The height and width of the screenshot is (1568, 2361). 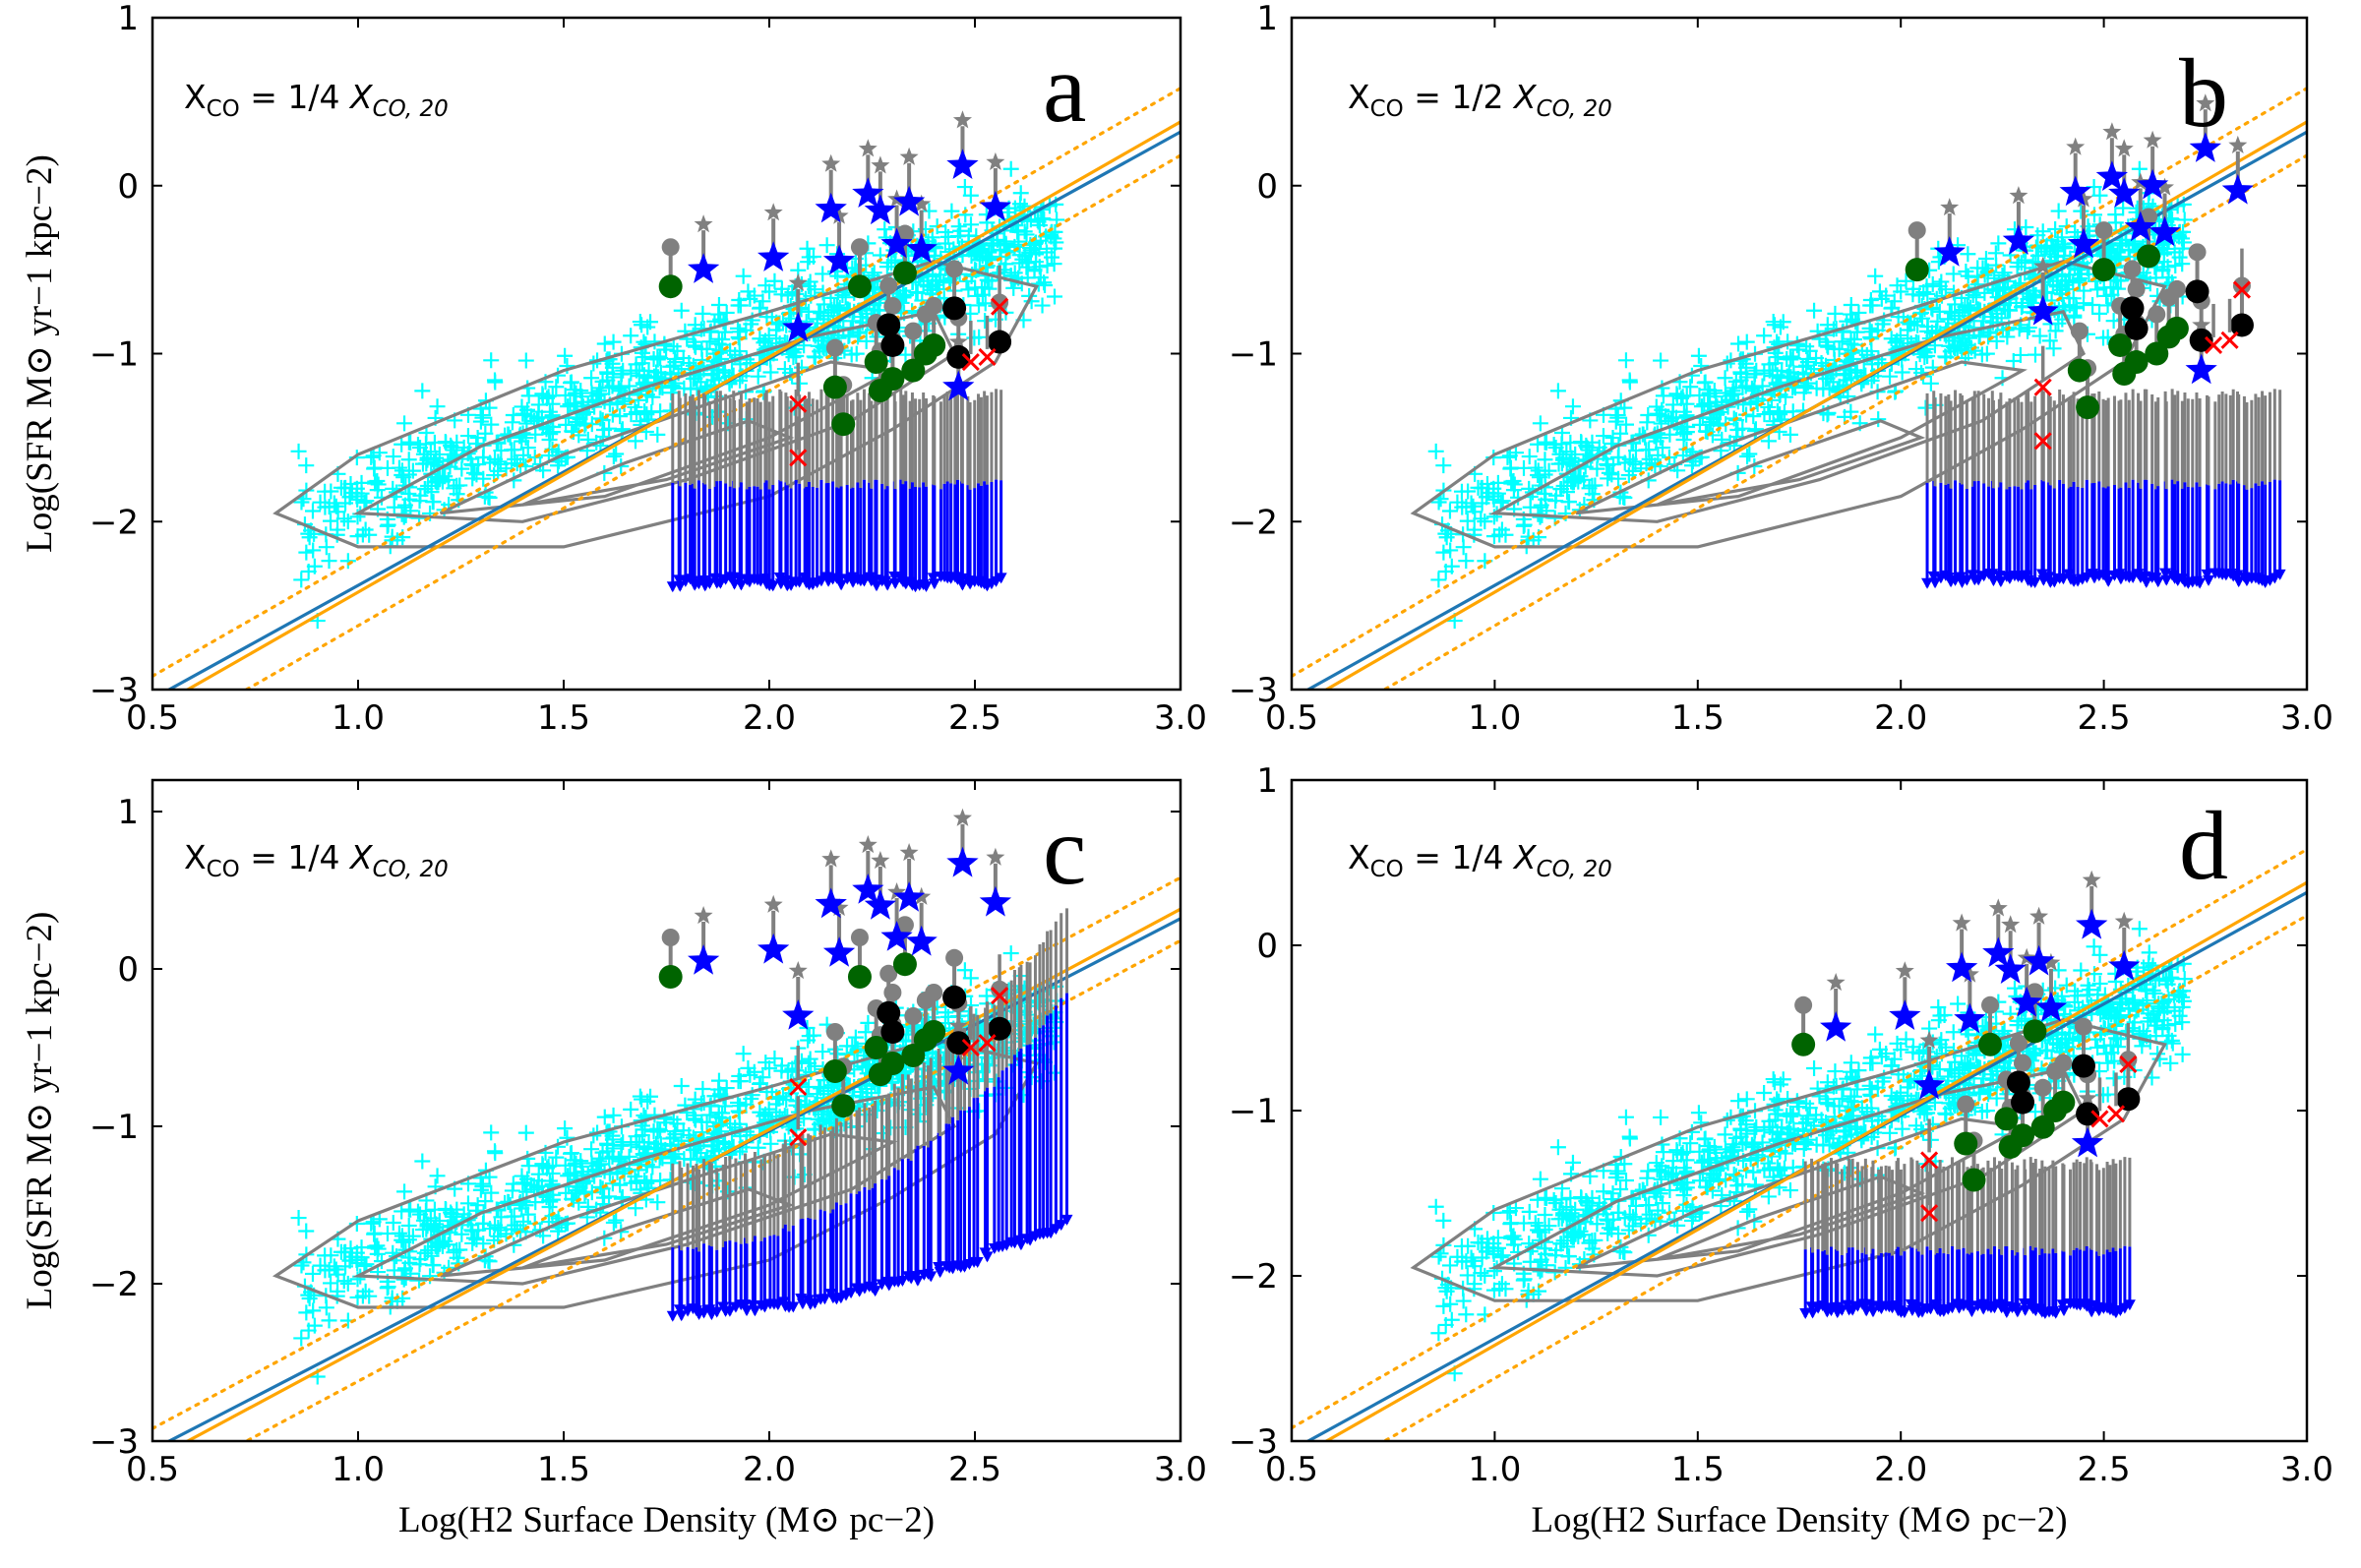 What do you see at coordinates (1292, 718) in the screenshot?
I see `x-tick-label: 0.5` at bounding box center [1292, 718].